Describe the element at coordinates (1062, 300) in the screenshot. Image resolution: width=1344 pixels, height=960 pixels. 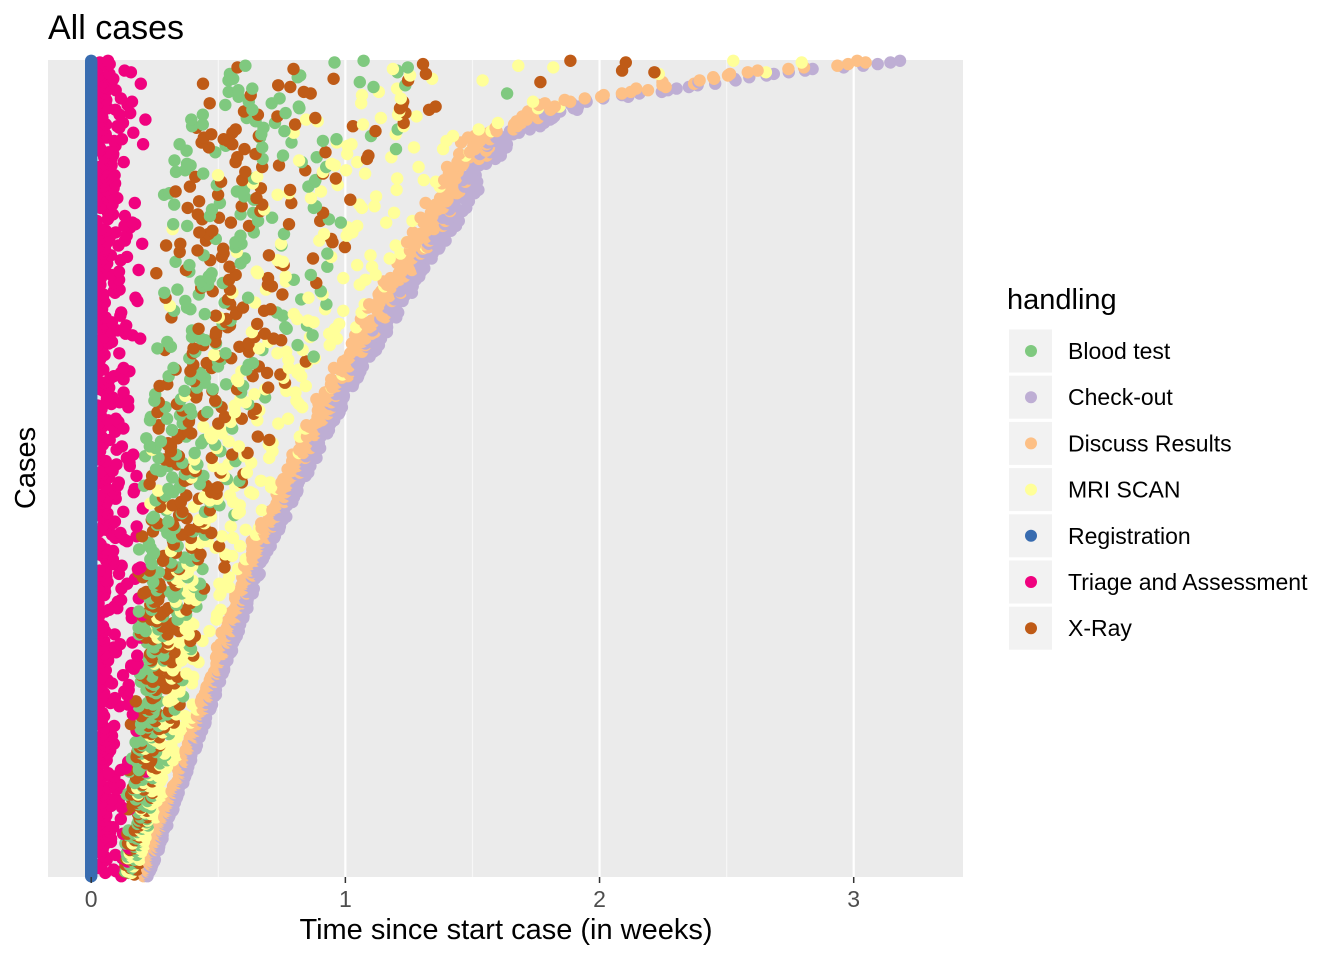
I see `legend-title: handling` at that location.